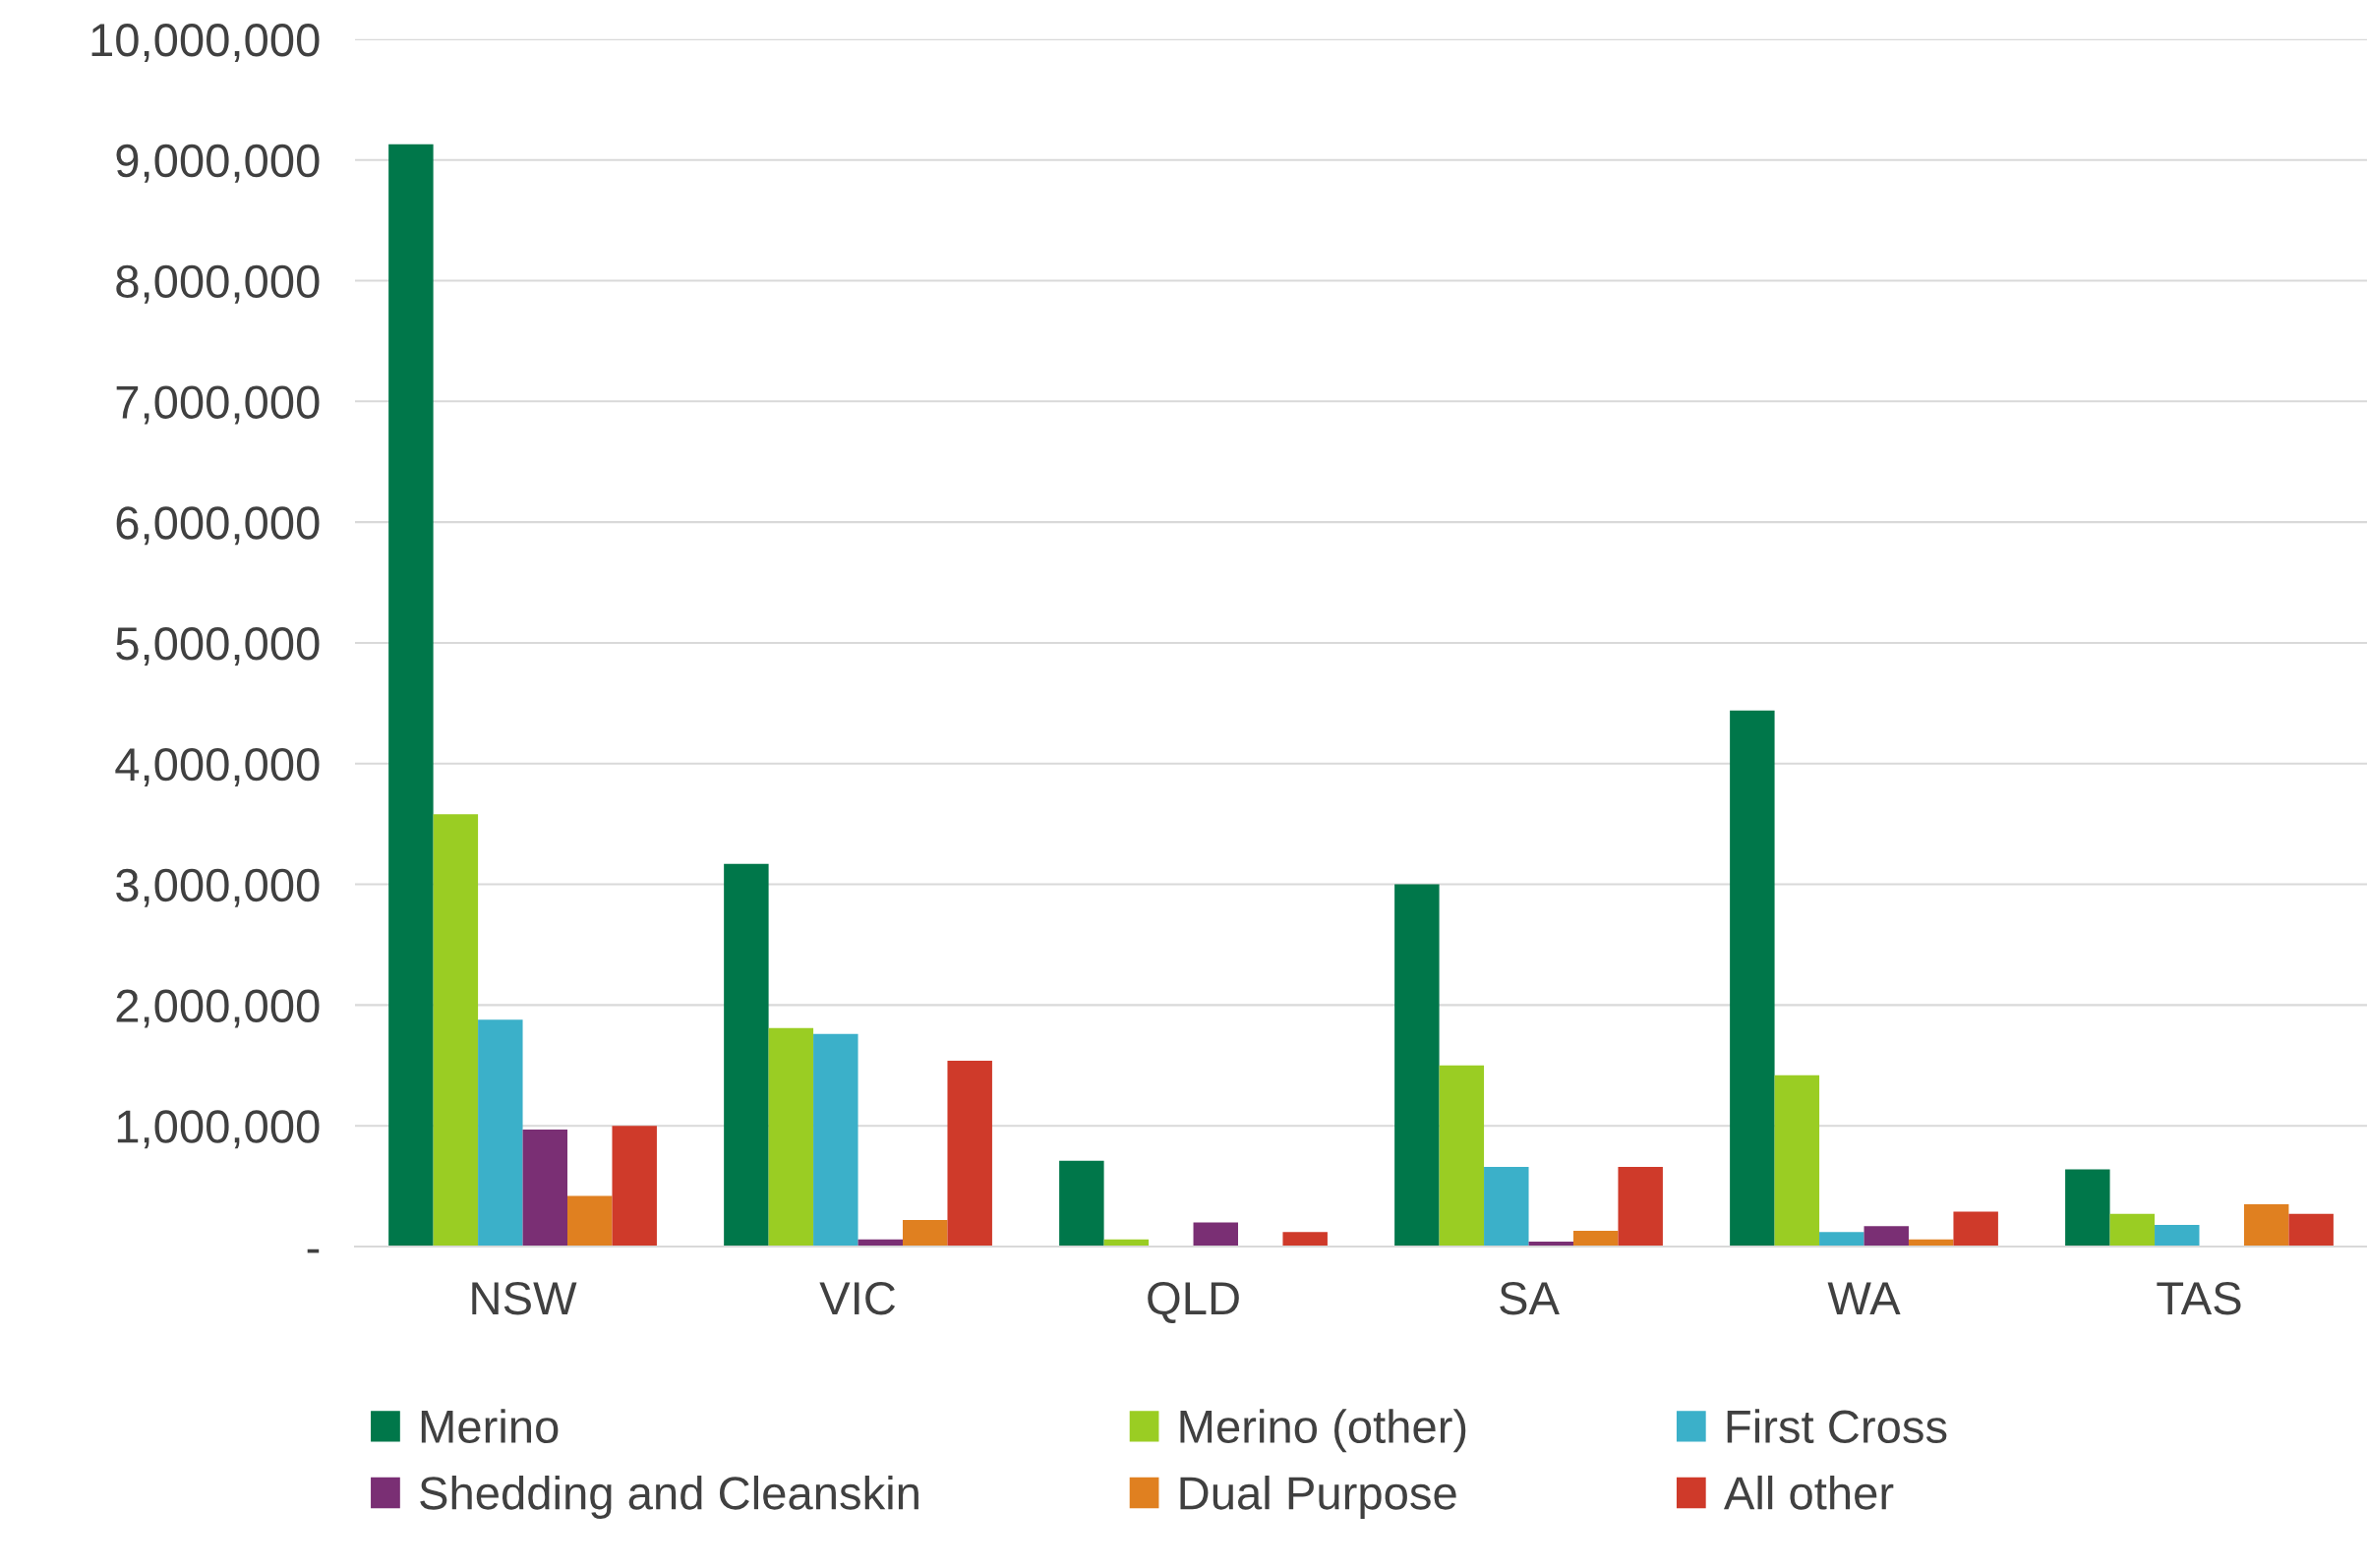  Describe the element at coordinates (313, 1251) in the screenshot. I see `y-tick-label: -` at that location.